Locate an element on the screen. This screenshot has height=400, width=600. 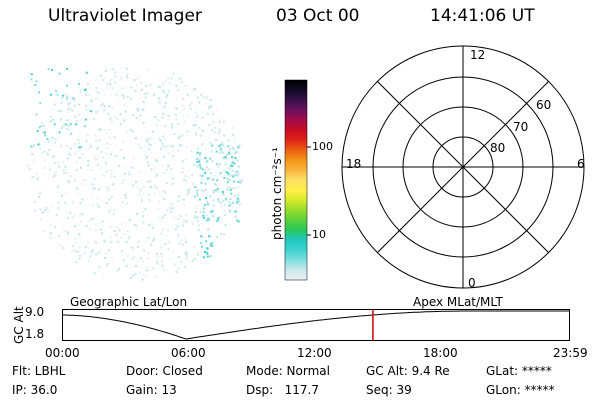
colorbar-tick-100: 100 is located at coordinates (322, 146).